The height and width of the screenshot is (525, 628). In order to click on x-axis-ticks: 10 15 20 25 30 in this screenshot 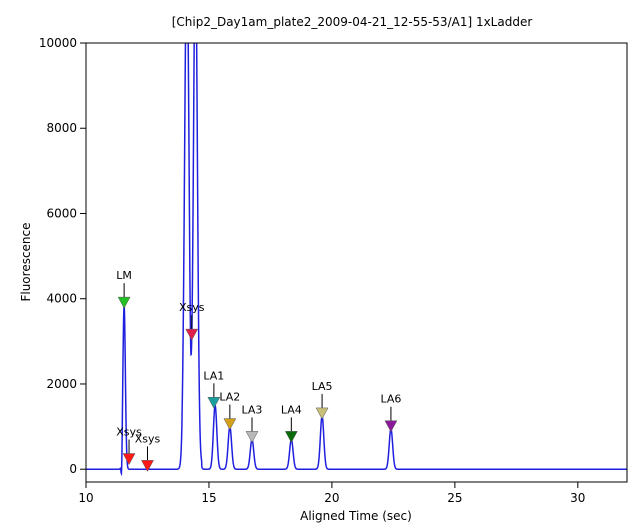, I will do `click(331, 493)`.